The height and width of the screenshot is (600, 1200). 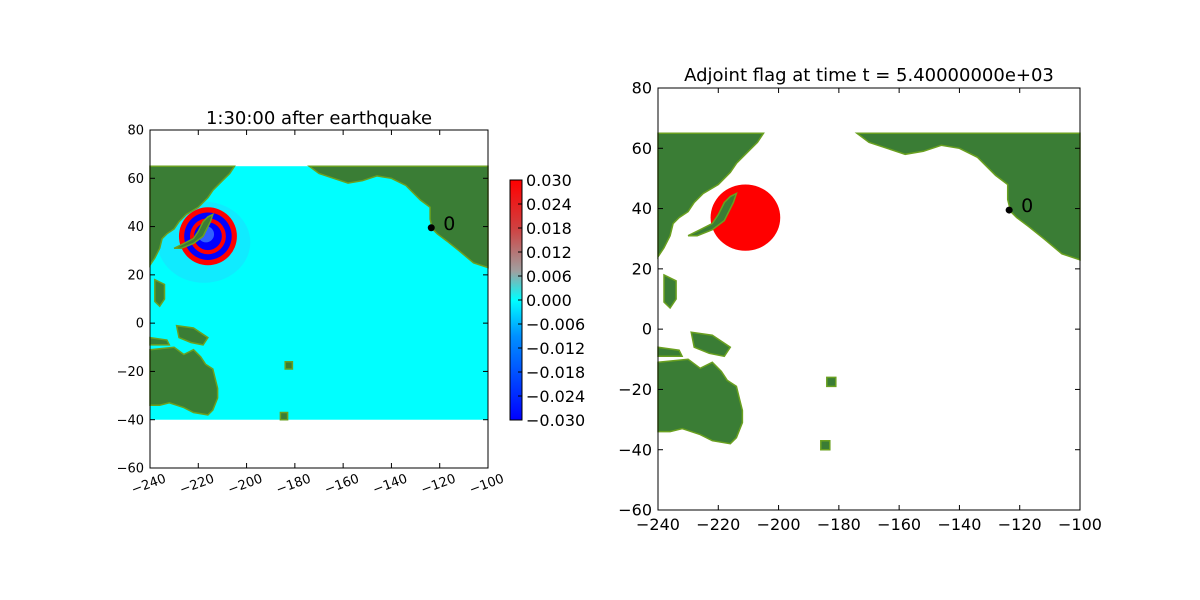 I want to click on right-ytick-label: 80, so click(x=642, y=88).